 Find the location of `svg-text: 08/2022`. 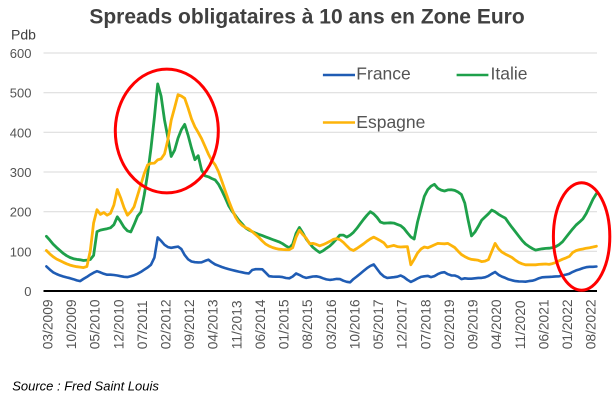

svg-text: 08/2022 is located at coordinates (591, 324).